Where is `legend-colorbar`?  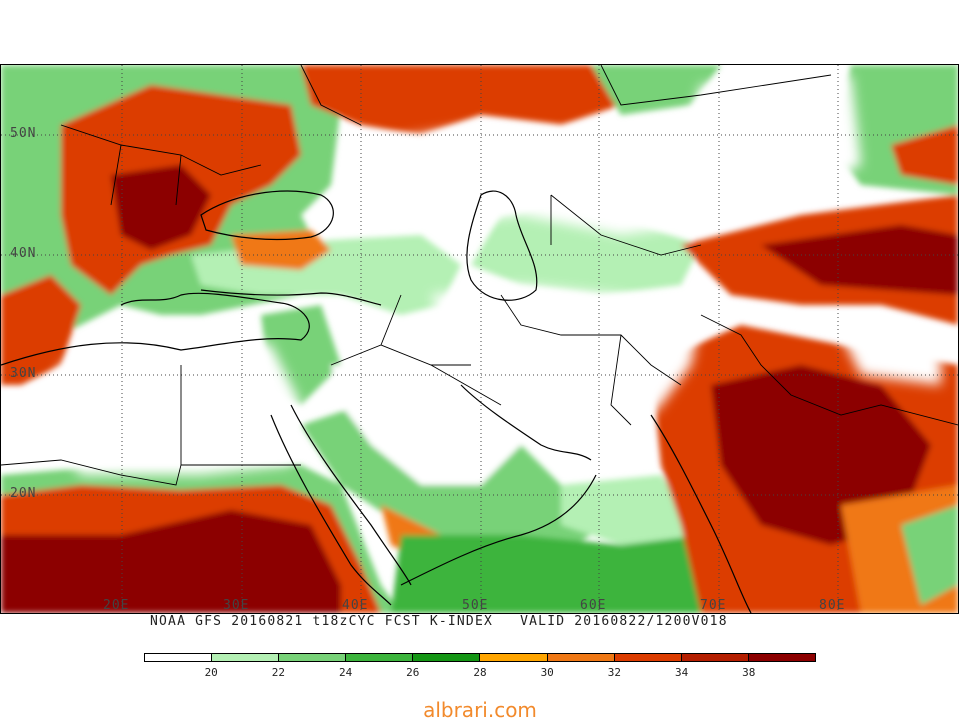
legend-colorbar is located at coordinates (480, 657).